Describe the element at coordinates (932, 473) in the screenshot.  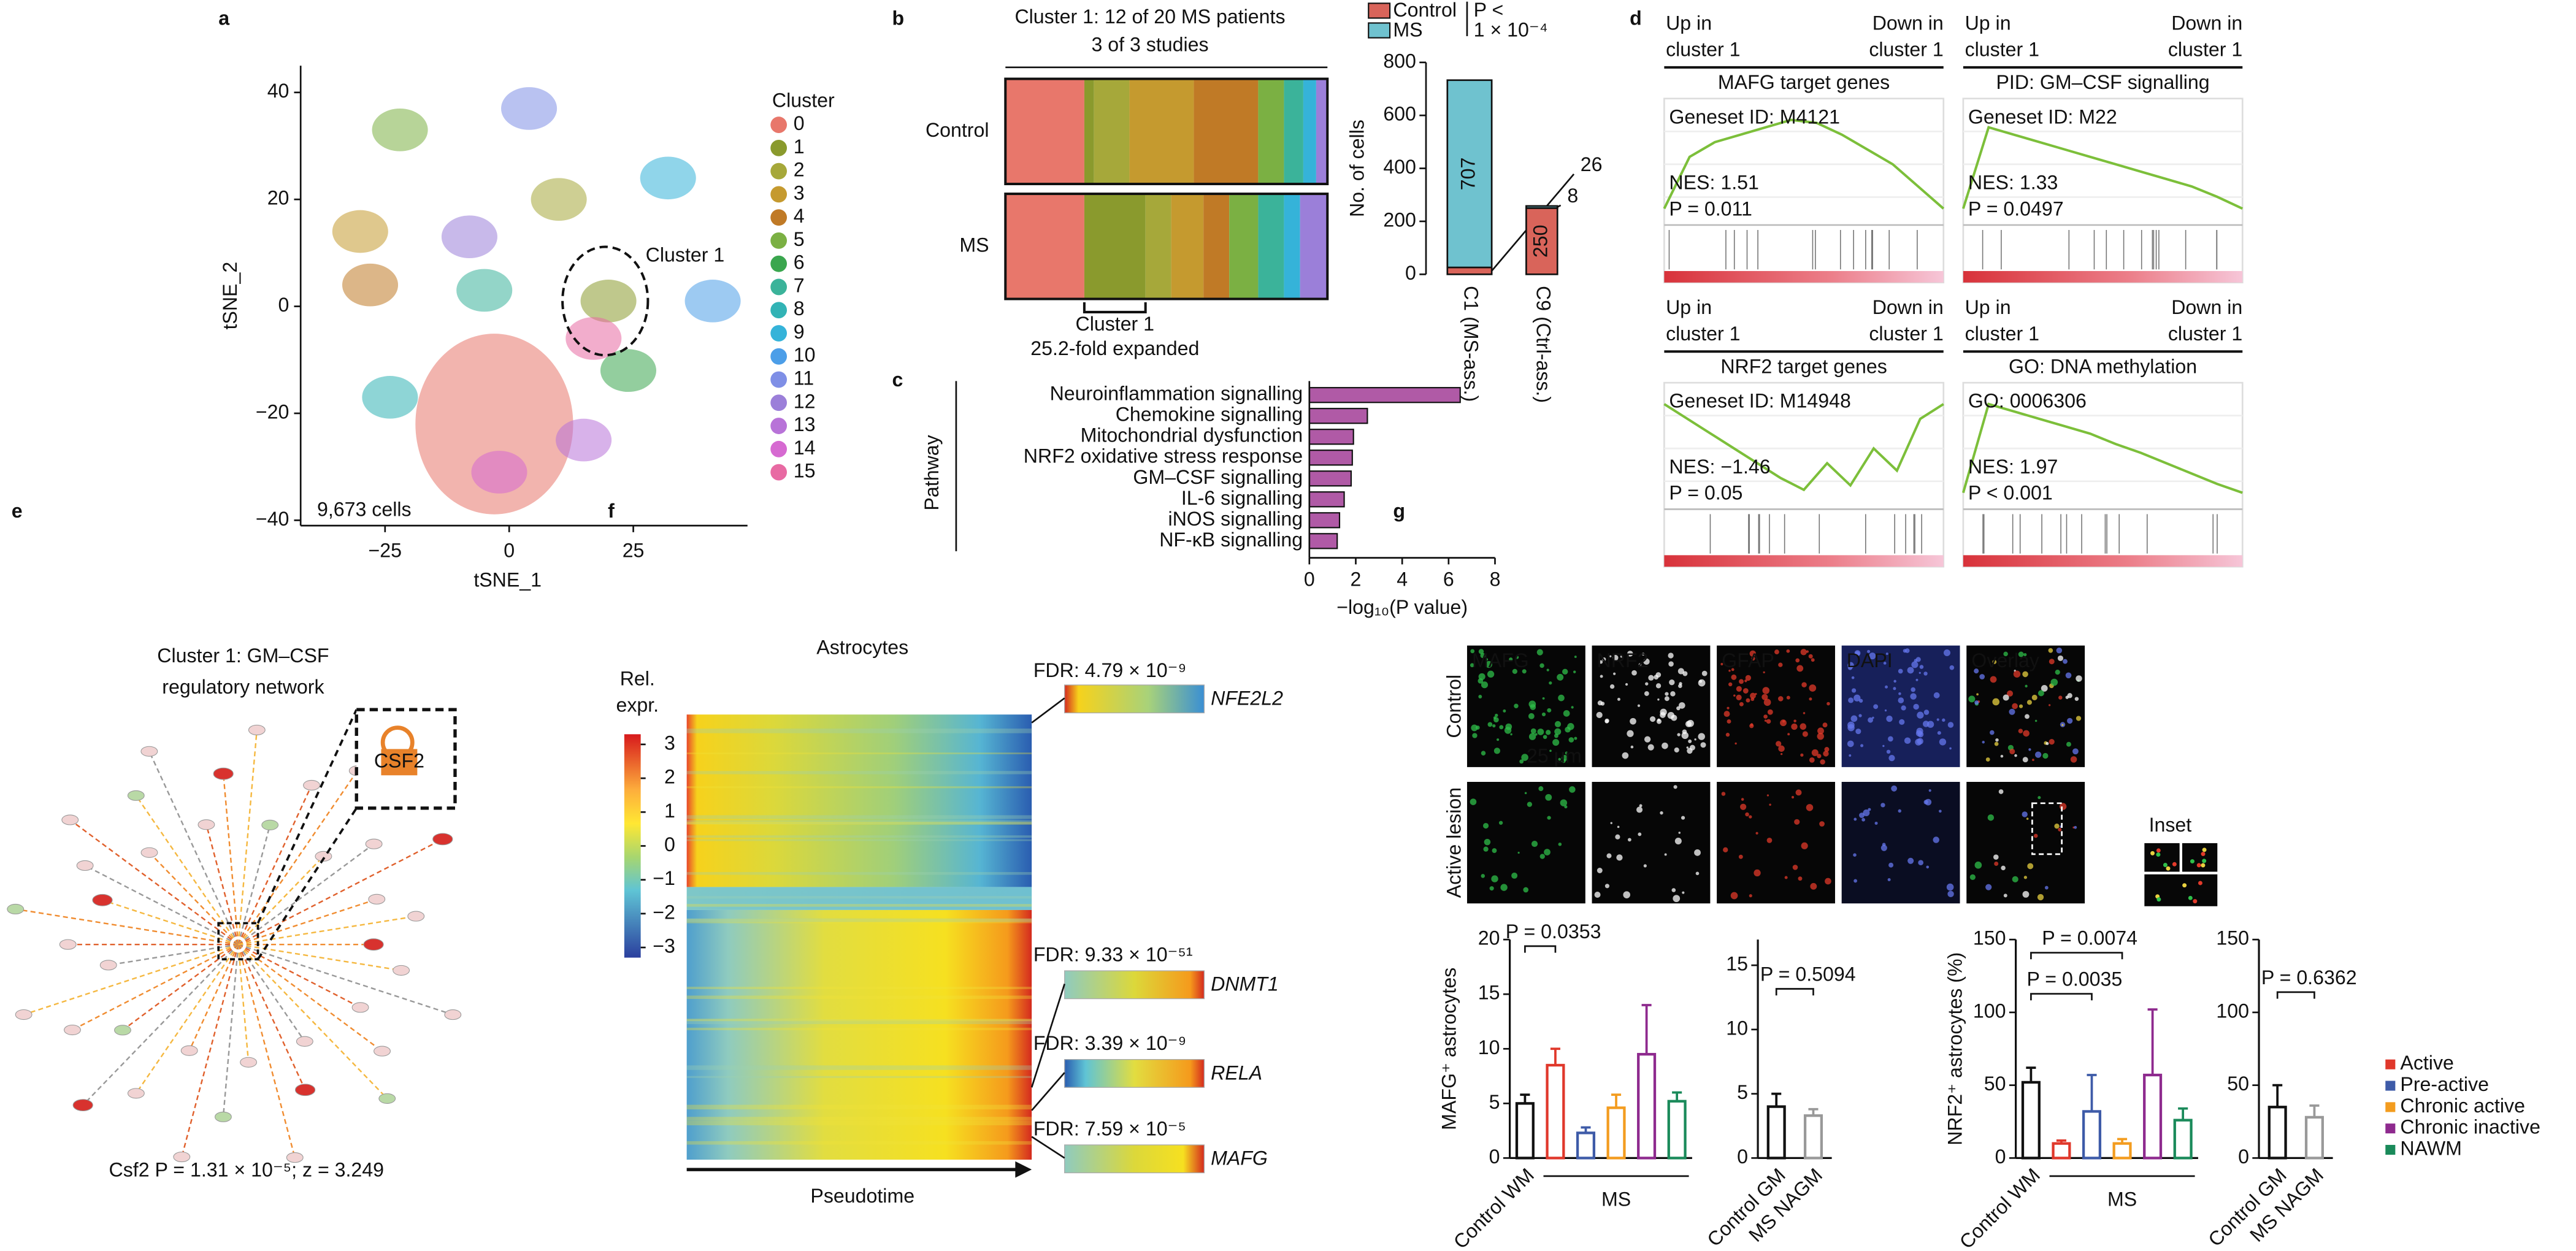
I see `y-axis-label: Pathway` at that location.